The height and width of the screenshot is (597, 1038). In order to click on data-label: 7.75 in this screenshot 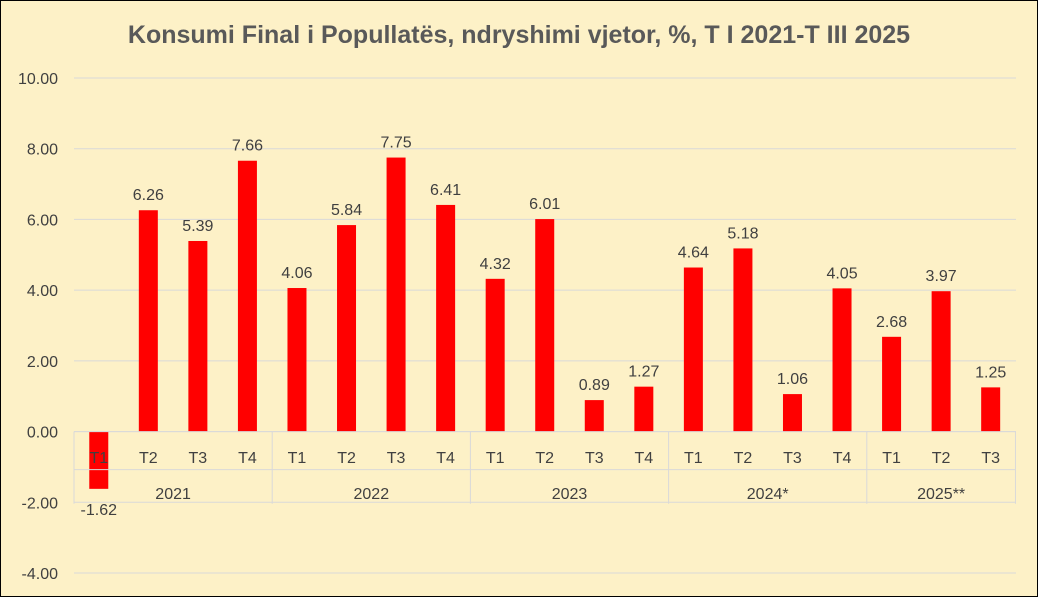, I will do `click(396, 143)`.